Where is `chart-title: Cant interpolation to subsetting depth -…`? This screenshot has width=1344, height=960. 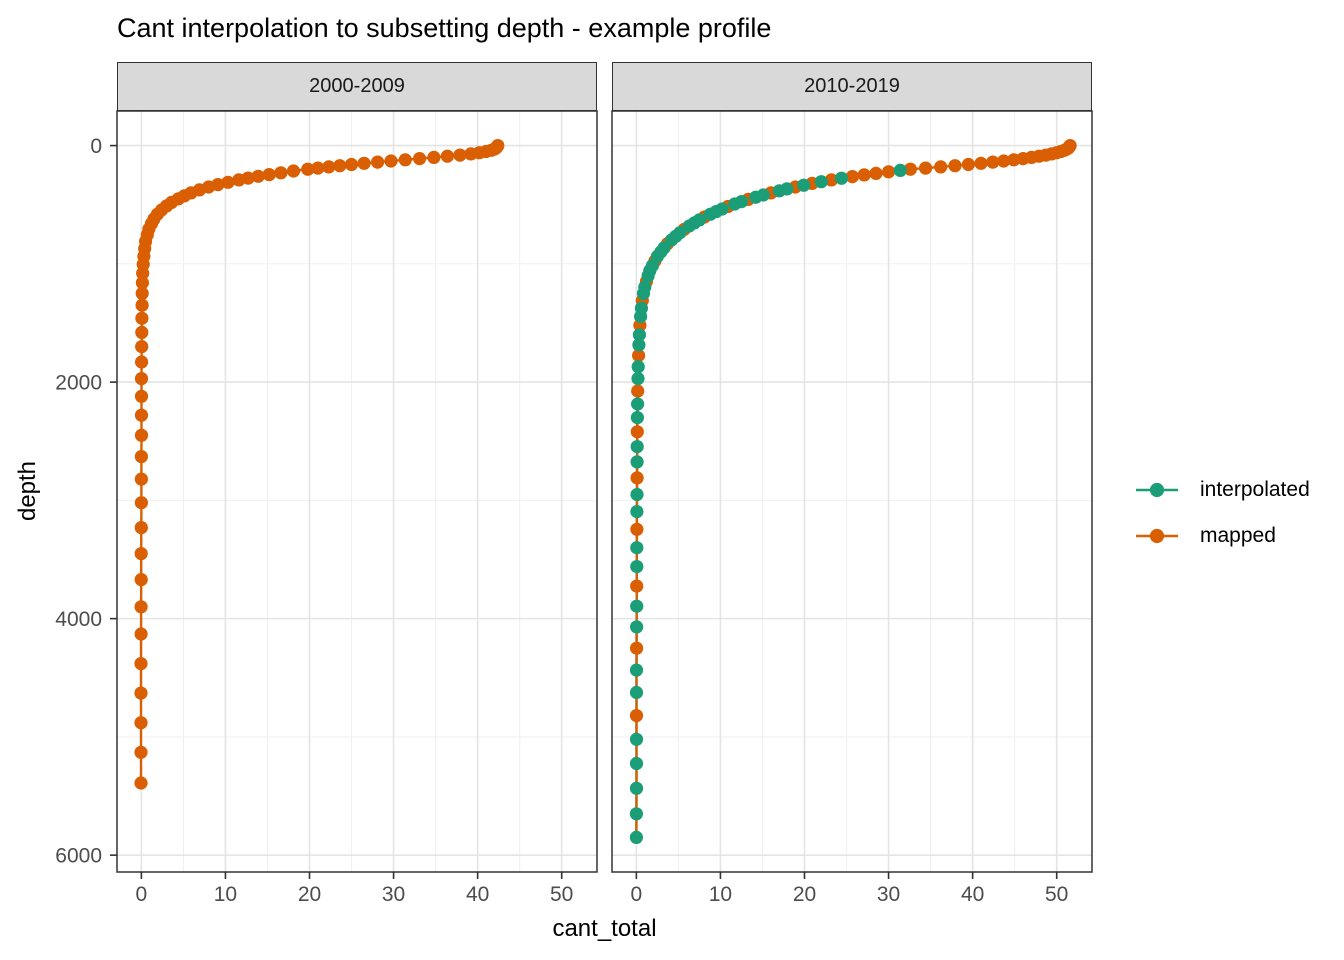 chart-title: Cant interpolation to subsetting depth -… is located at coordinates (444, 28).